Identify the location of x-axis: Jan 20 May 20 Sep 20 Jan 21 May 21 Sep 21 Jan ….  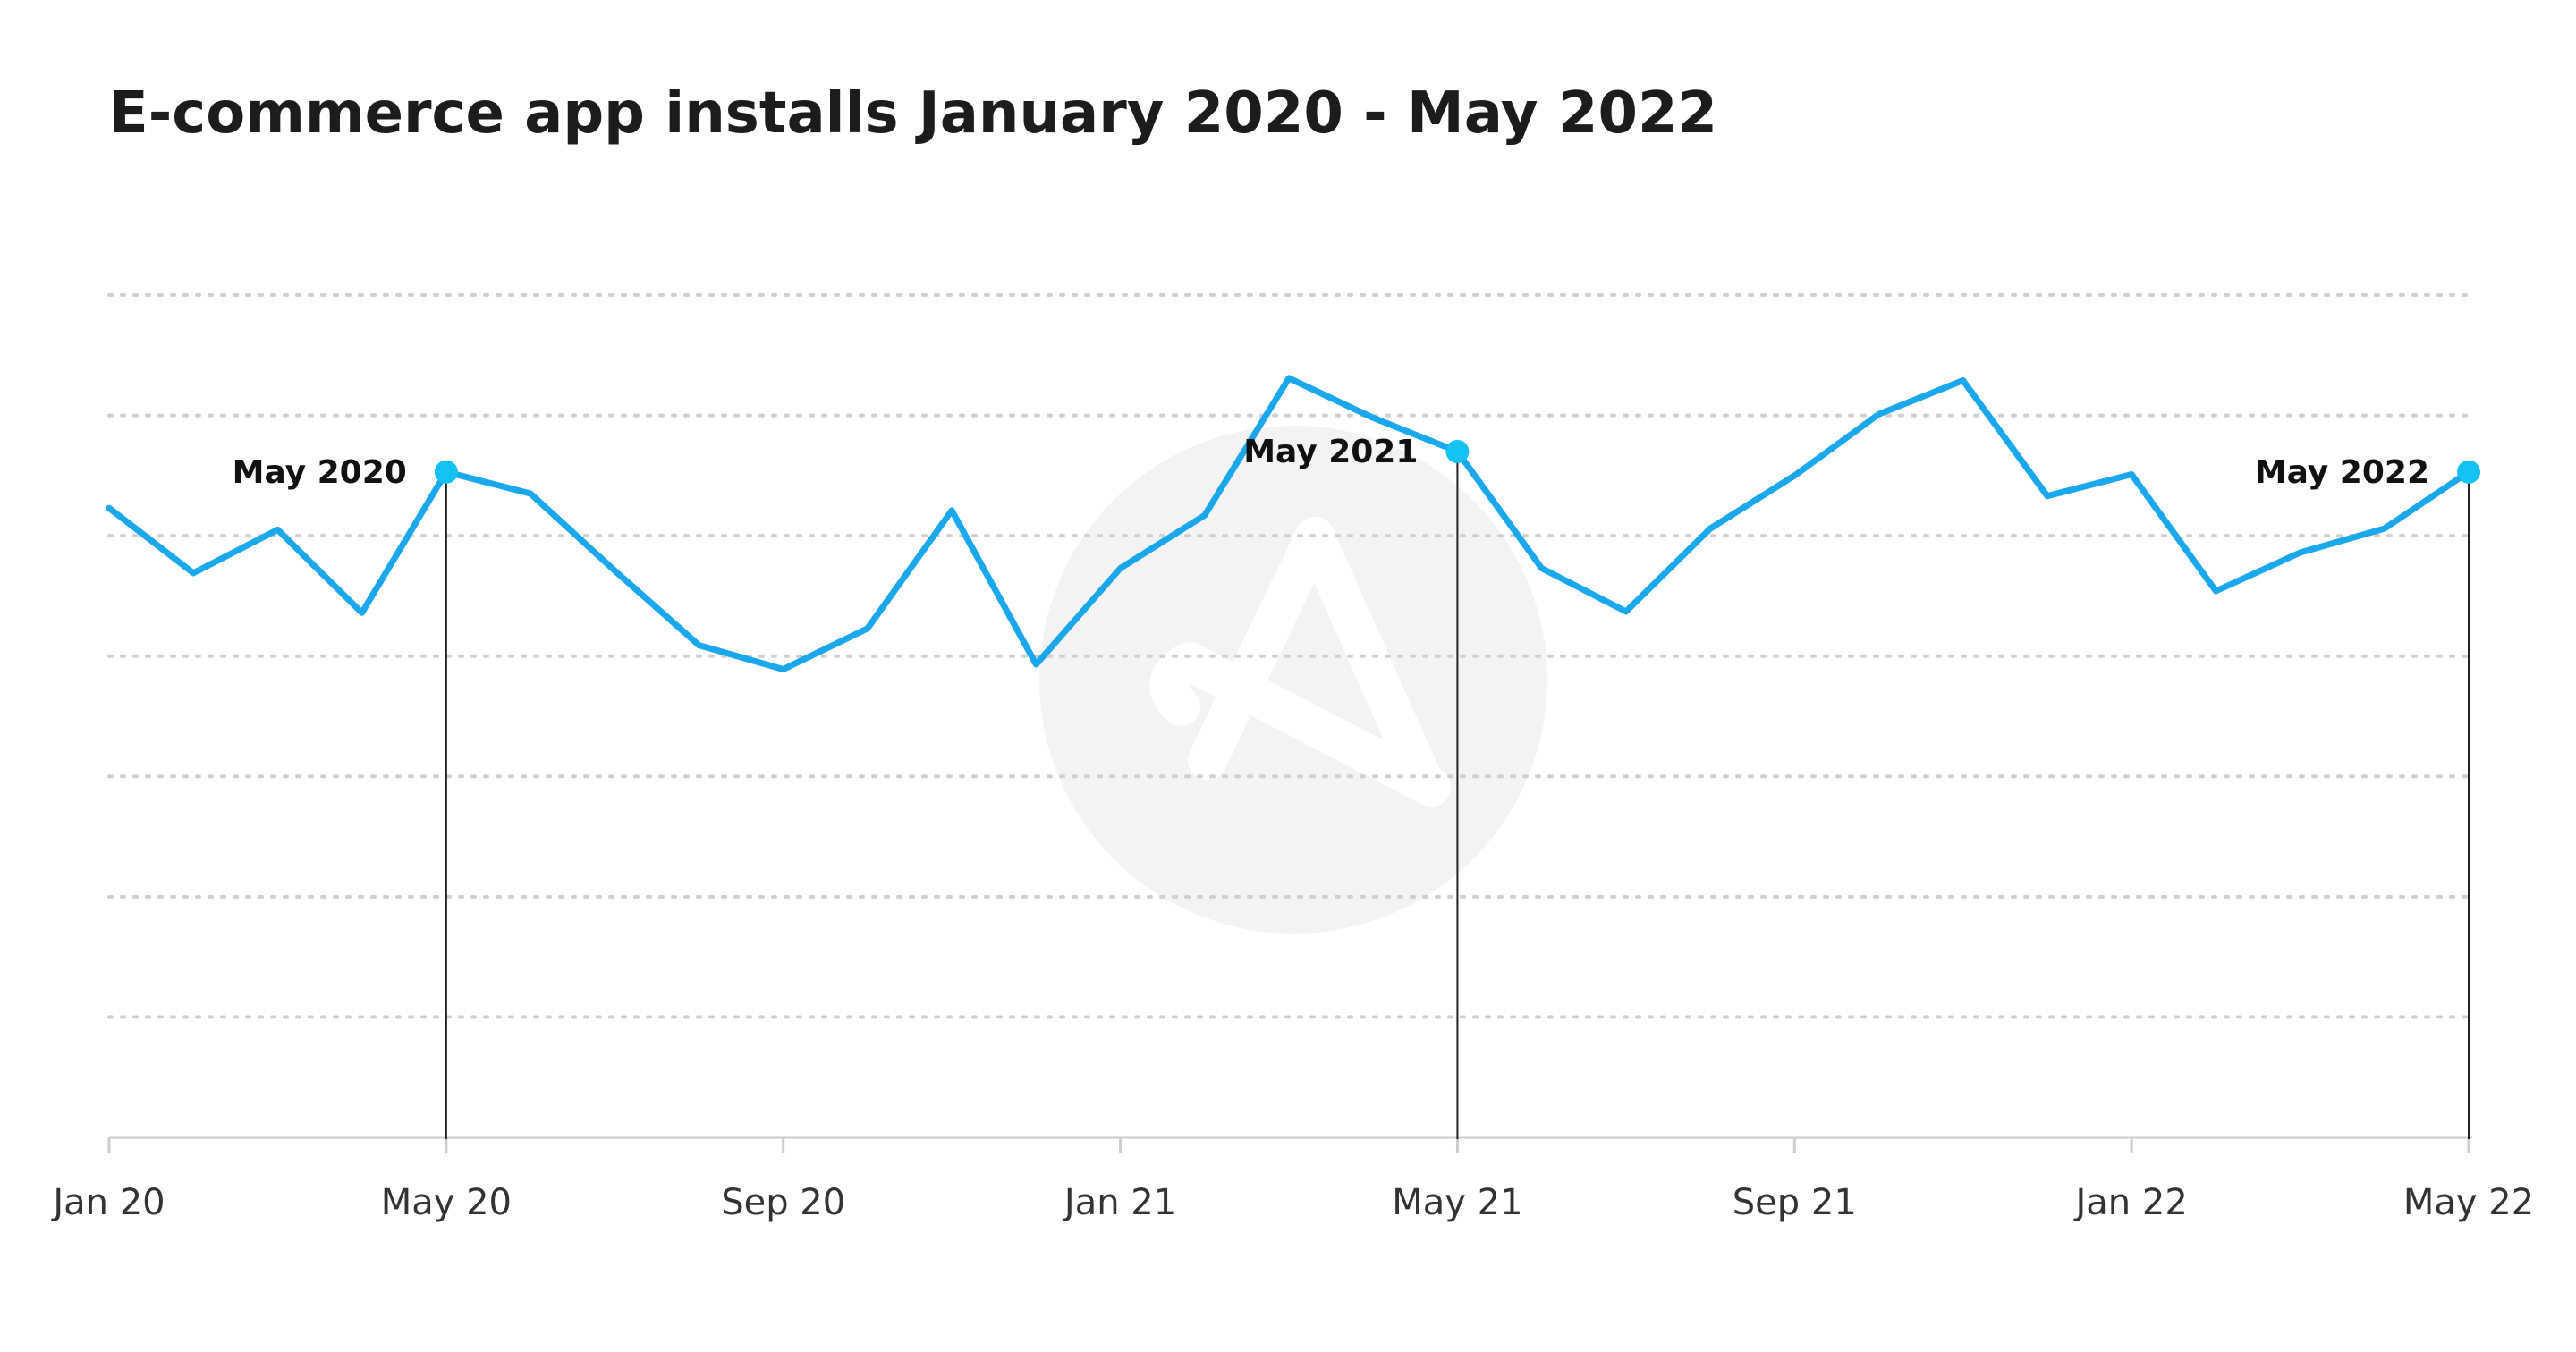
(1292, 1179).